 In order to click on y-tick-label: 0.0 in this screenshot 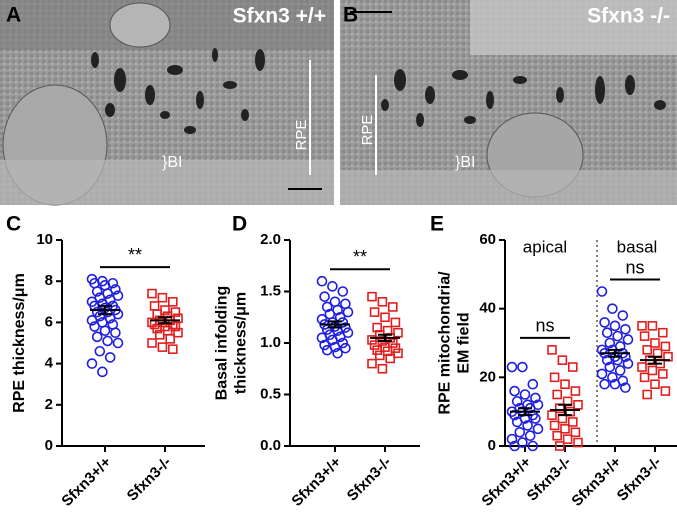, I will do `click(270, 445)`.